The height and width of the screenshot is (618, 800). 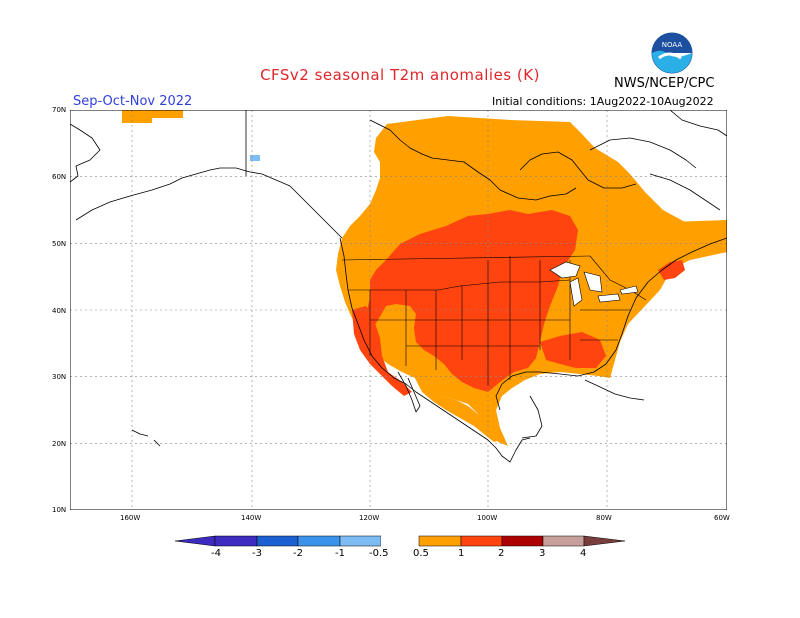 What do you see at coordinates (59, 244) in the screenshot?
I see `lat-label: 50N` at bounding box center [59, 244].